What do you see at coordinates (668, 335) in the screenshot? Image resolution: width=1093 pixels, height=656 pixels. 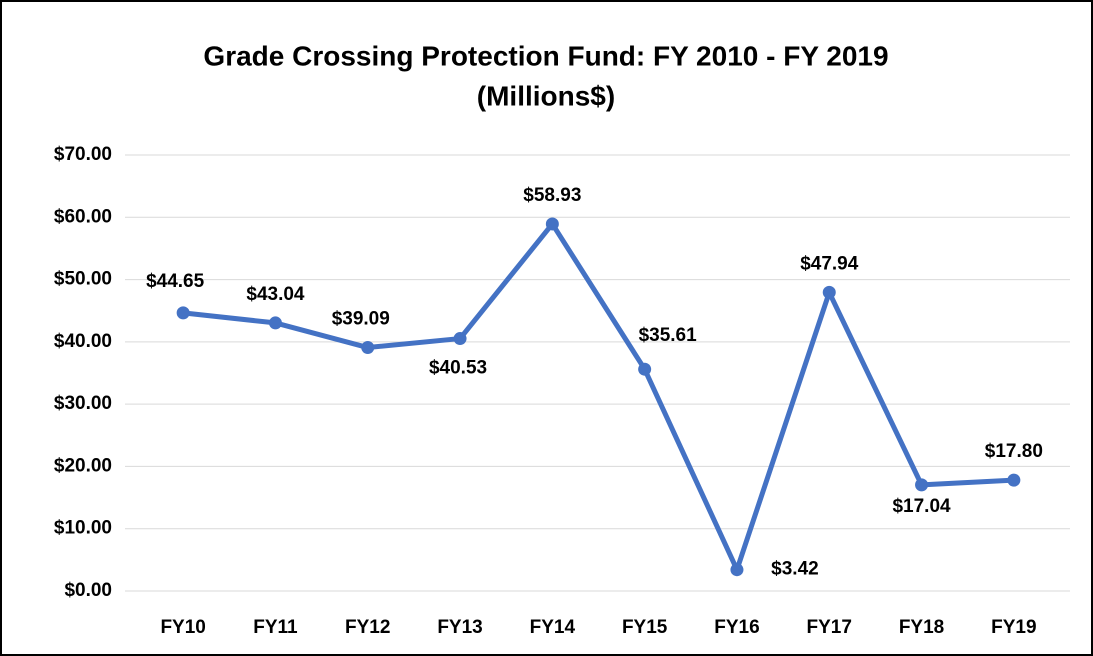 I see `data-label: $35.61` at bounding box center [668, 335].